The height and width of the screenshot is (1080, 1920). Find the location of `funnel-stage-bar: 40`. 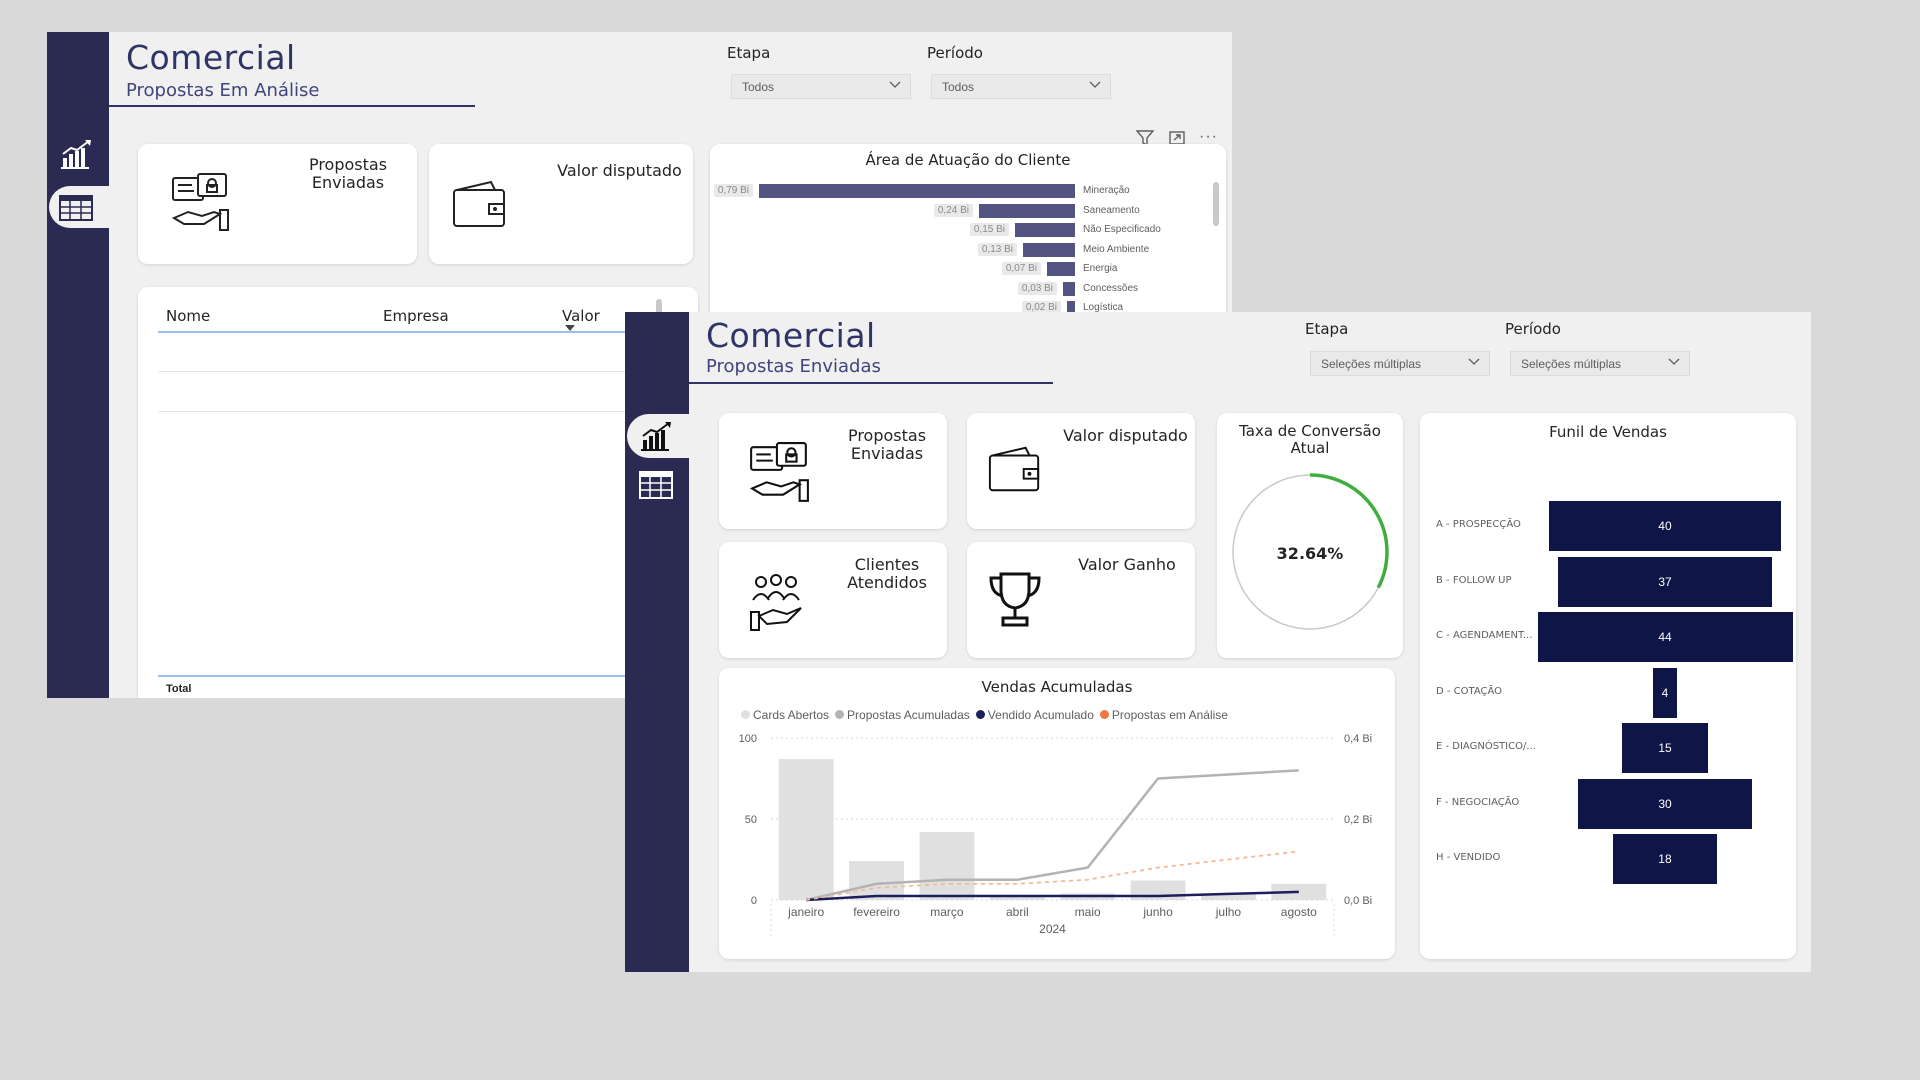

funnel-stage-bar: 40 is located at coordinates (1665, 526).